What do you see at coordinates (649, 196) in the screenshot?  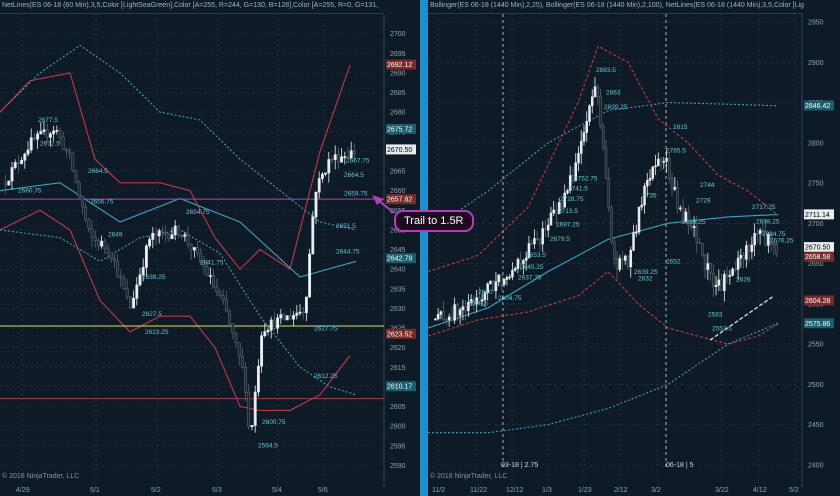 I see `price-annotation: 2735` at bounding box center [649, 196].